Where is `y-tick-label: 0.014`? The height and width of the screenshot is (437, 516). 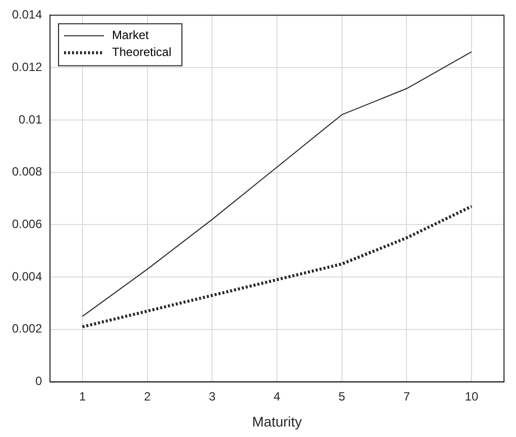
y-tick-label: 0.014 is located at coordinates (27, 15).